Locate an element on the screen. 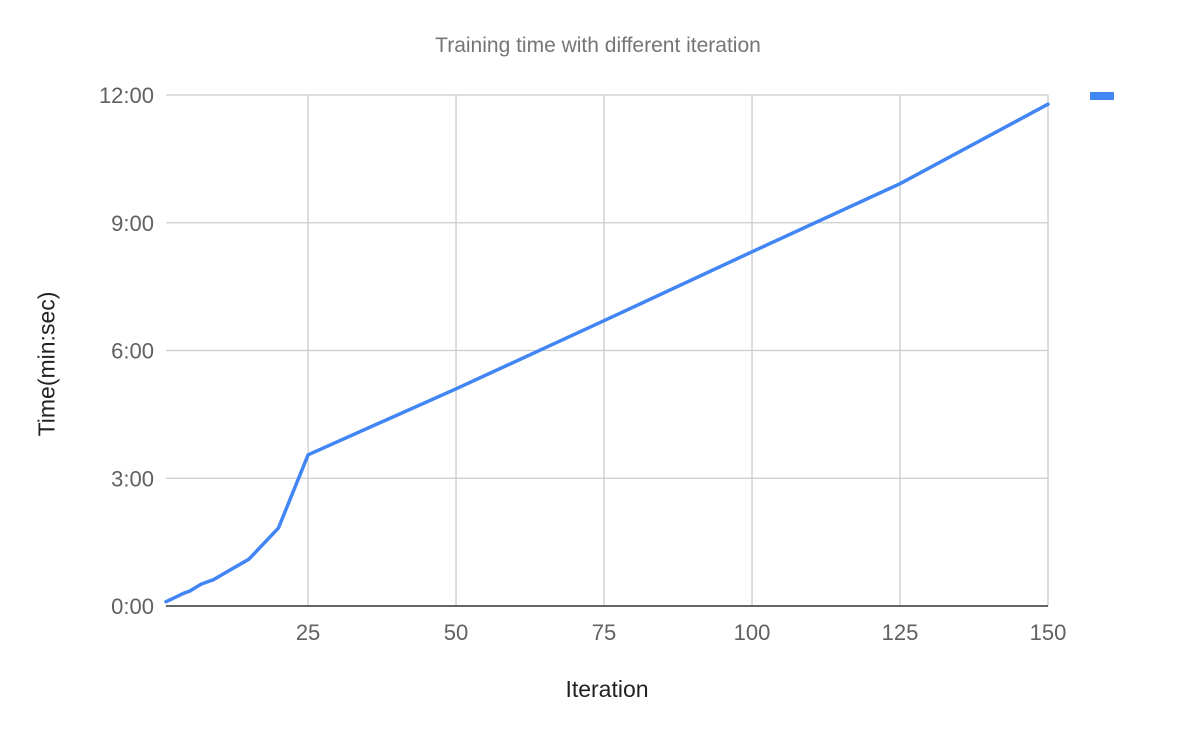  y-tick-label: 12:00 is located at coordinates (126, 95).